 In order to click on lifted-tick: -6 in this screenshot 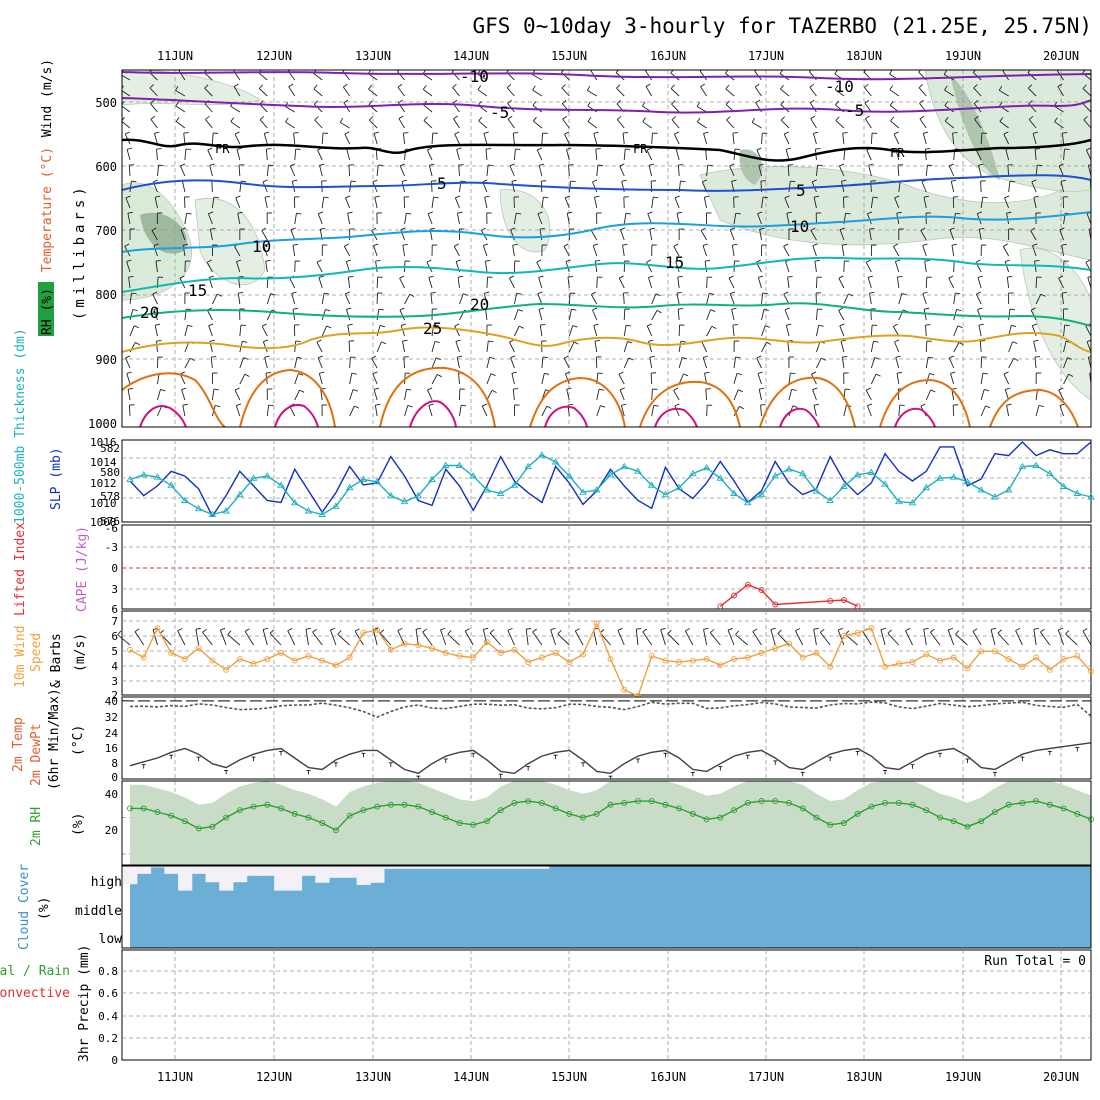, I will do `click(111, 528)`.